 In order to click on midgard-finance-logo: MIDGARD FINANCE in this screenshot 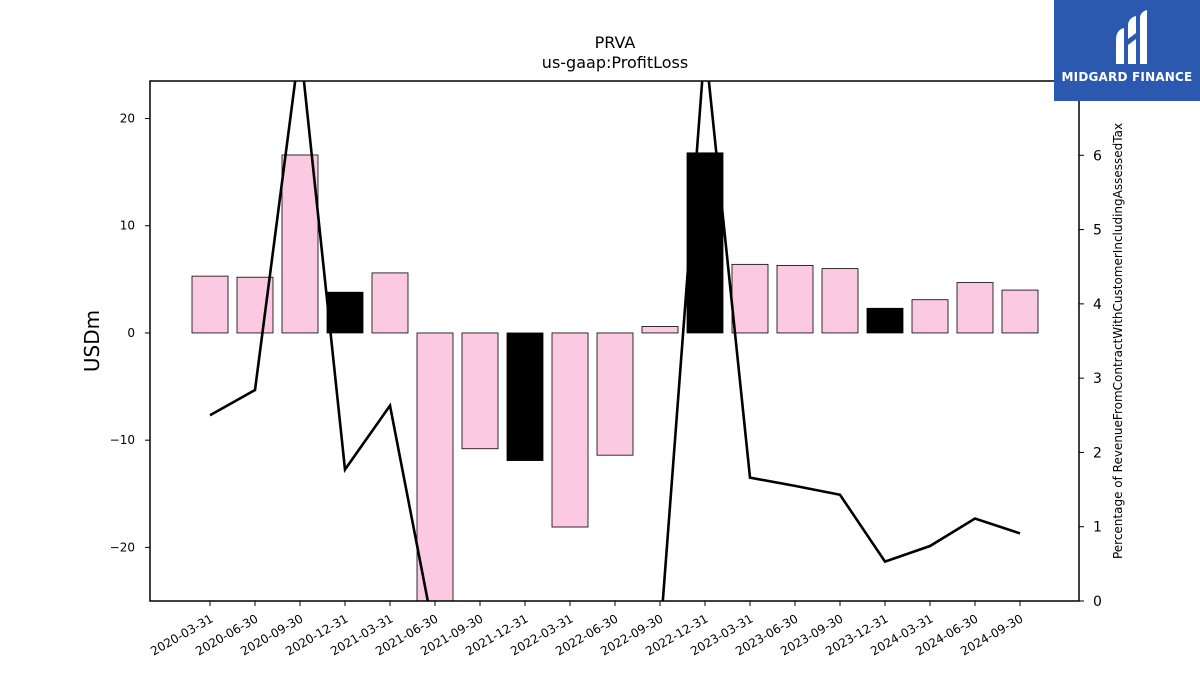, I will do `click(1127, 50)`.